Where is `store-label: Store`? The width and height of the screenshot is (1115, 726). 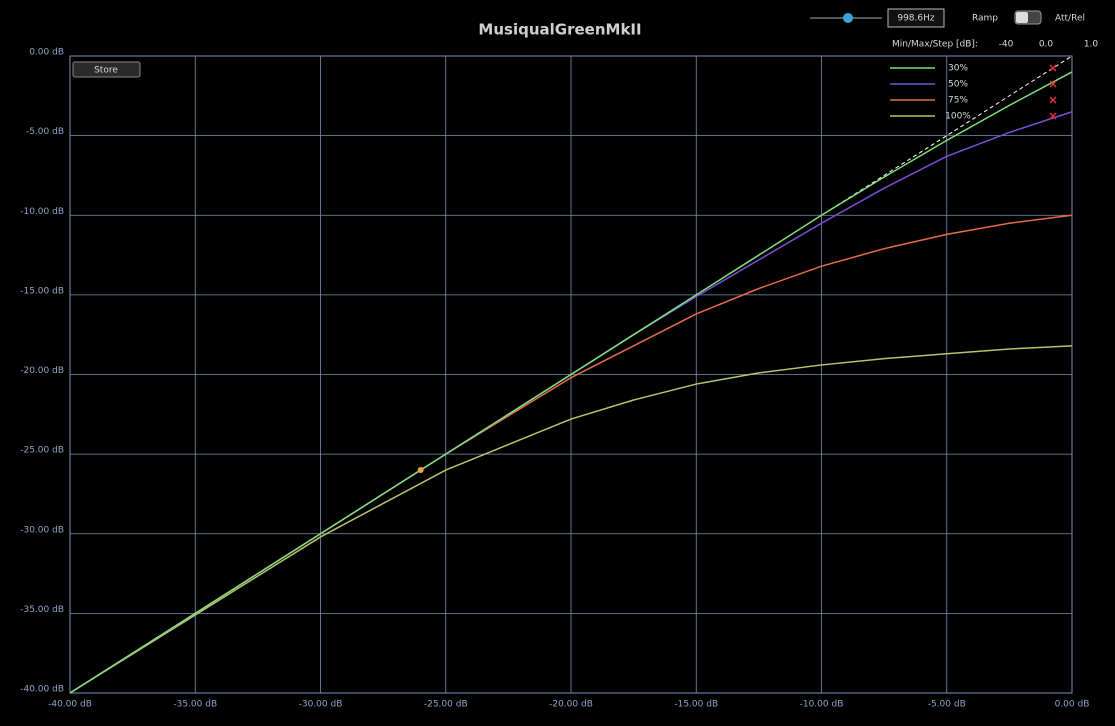 store-label: Store is located at coordinates (106, 71).